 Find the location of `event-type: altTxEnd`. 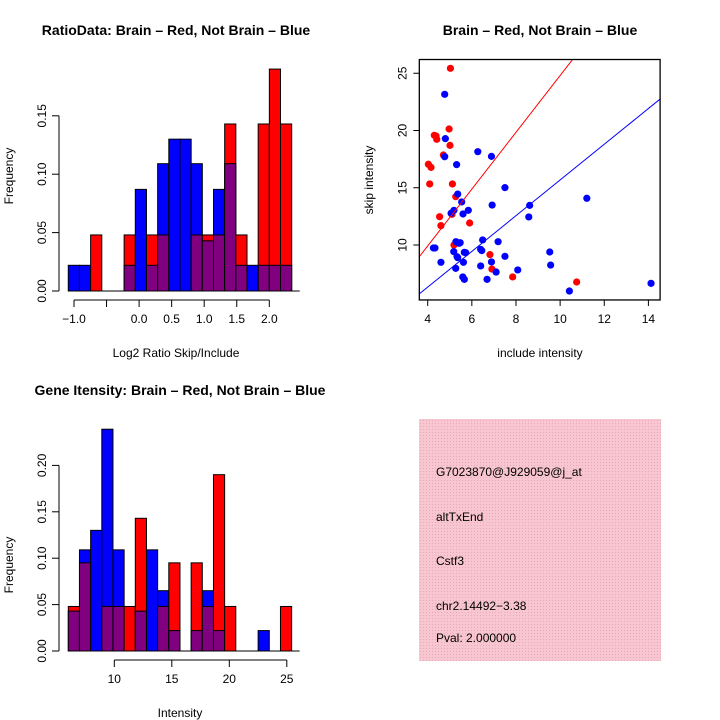

event-type: altTxEnd is located at coordinates (459, 517).